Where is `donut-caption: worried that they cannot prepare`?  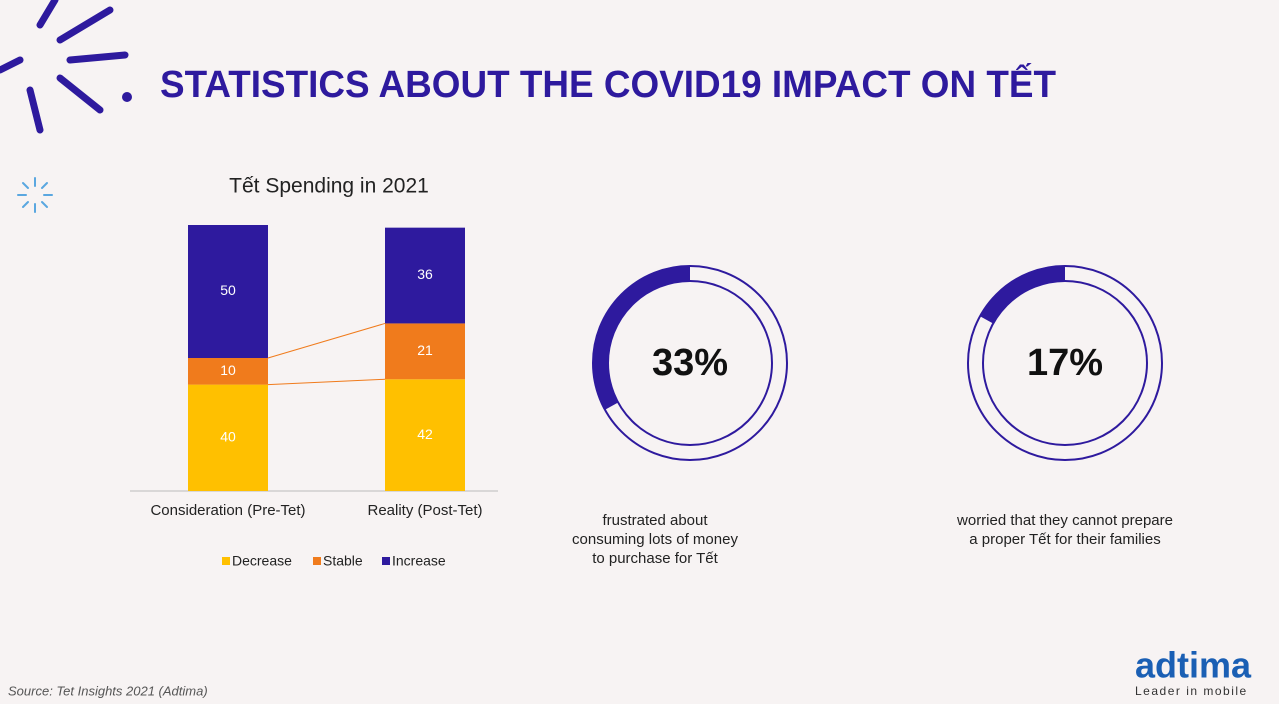 donut-caption: worried that they cannot prepare is located at coordinates (1064, 520).